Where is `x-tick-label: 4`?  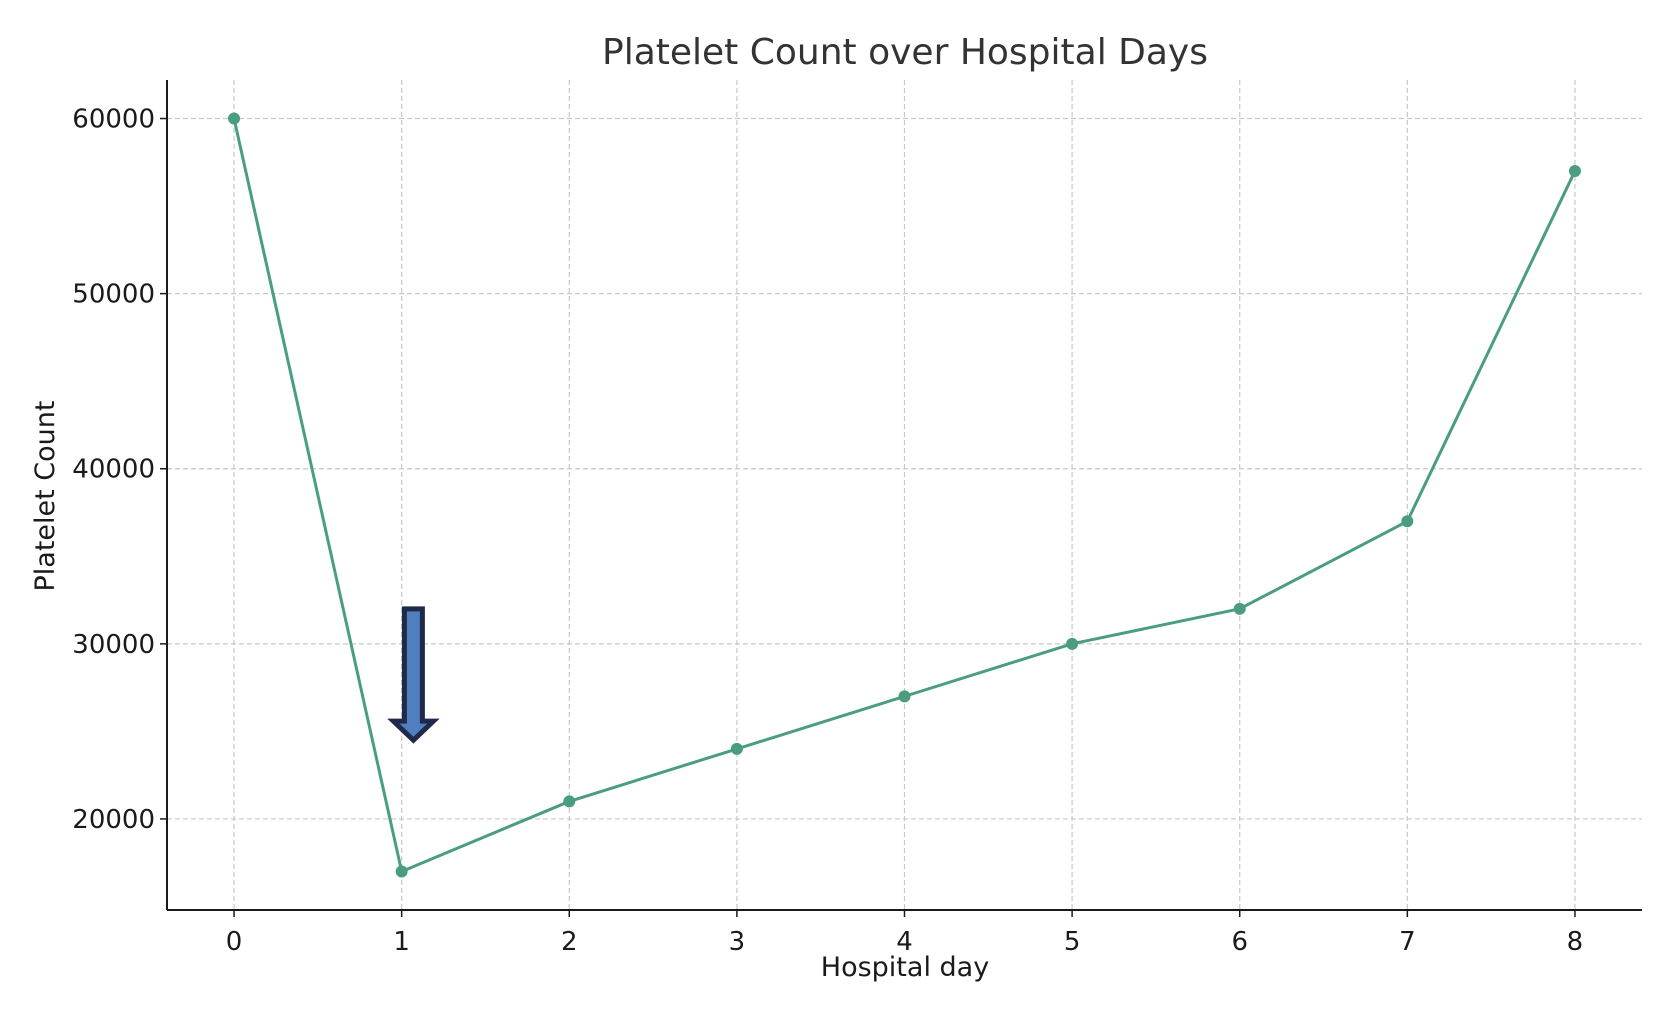
x-tick-label: 4 is located at coordinates (904, 942).